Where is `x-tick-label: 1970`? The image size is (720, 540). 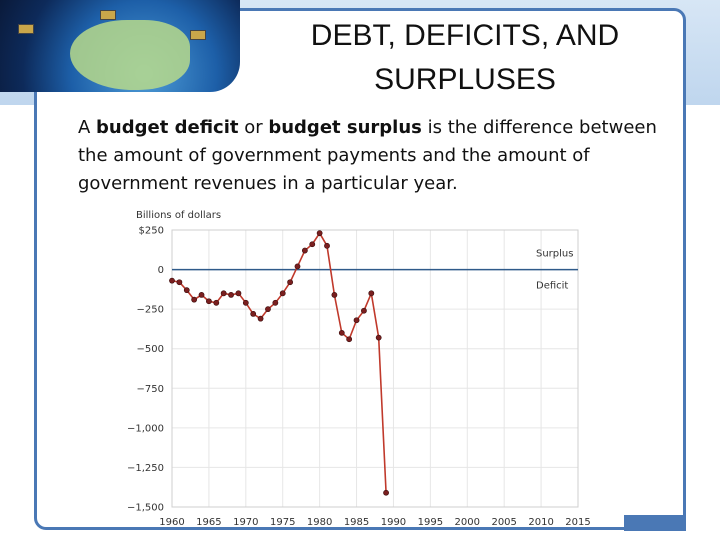 x-tick-label: 1970 is located at coordinates (245, 522).